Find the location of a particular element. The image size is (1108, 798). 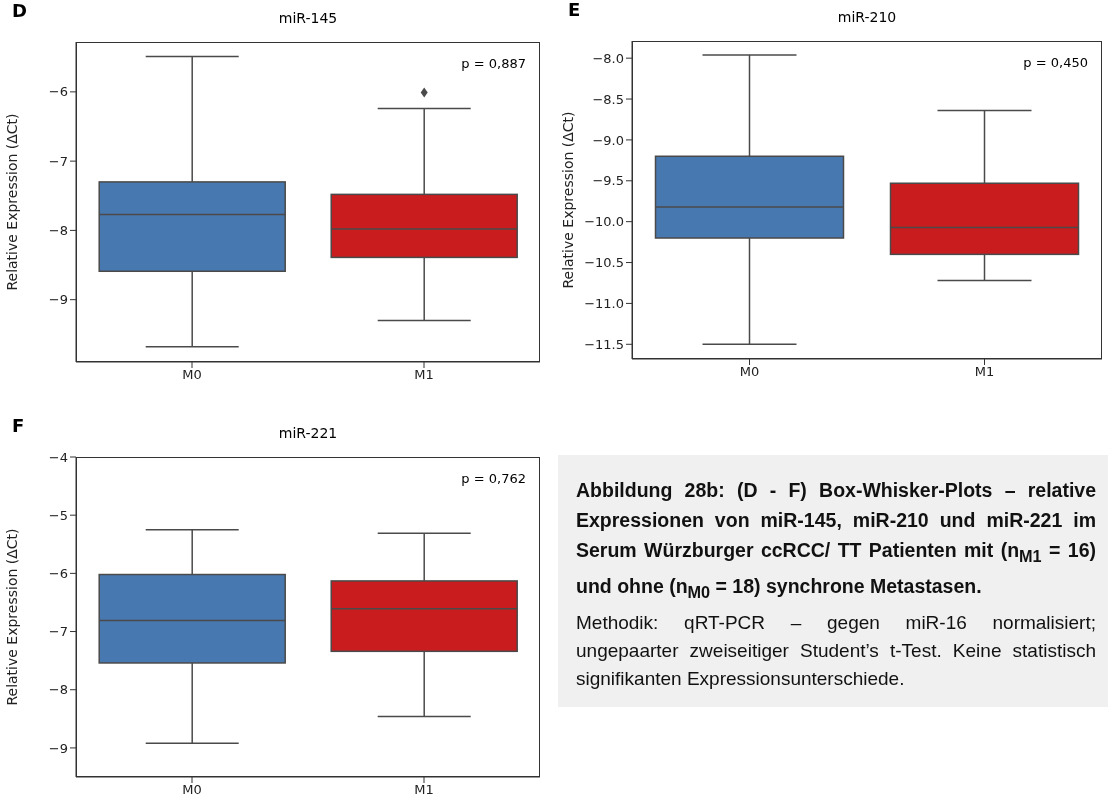

text: F is located at coordinates (18, 425).